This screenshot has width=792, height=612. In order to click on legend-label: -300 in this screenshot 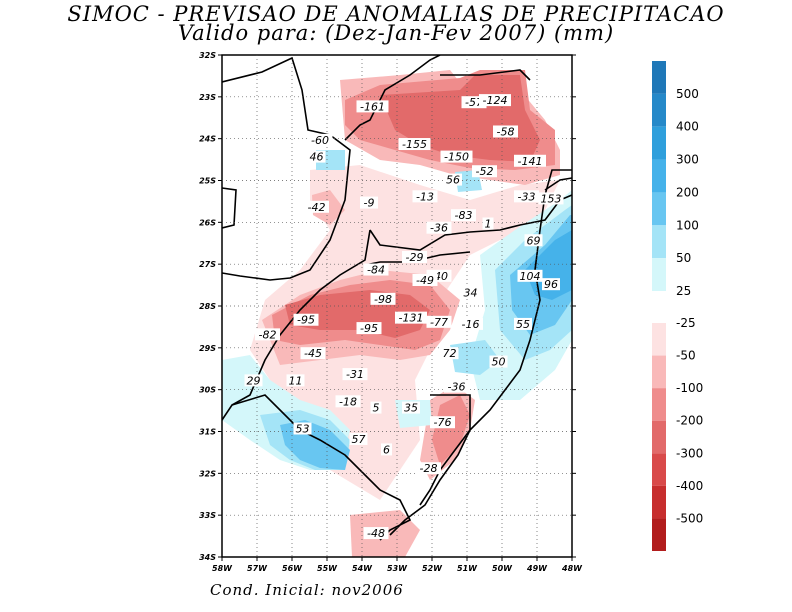, I will do `click(689, 453)`.